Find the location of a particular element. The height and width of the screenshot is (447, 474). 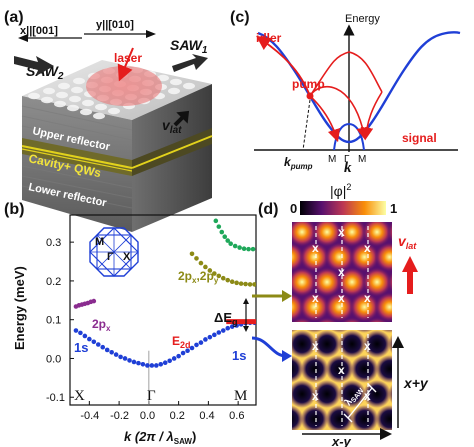

bz-label-m: M is located at coordinates (99, 242).